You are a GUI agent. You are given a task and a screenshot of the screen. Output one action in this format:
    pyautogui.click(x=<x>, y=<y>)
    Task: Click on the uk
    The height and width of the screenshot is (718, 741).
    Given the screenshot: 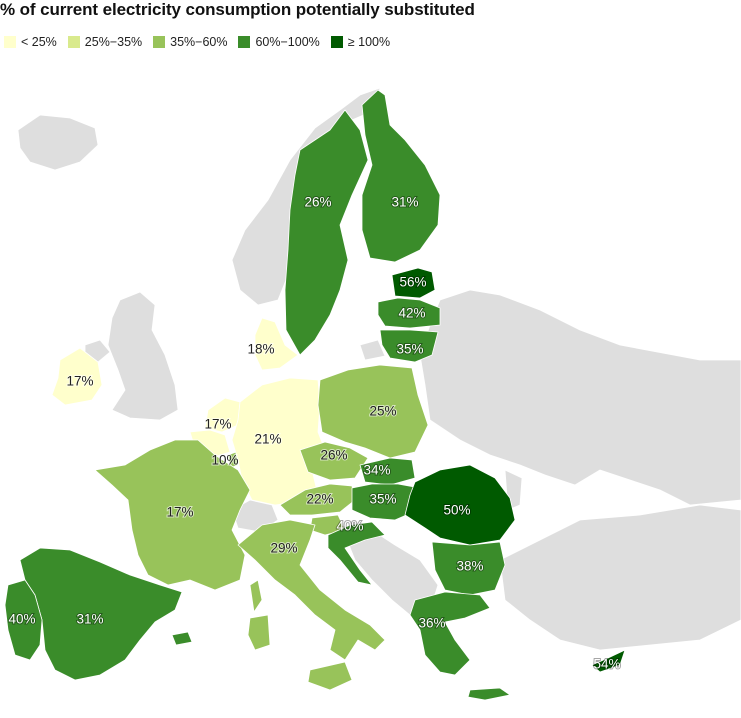 What is the action you would take?
    pyautogui.click(x=143, y=356)
    